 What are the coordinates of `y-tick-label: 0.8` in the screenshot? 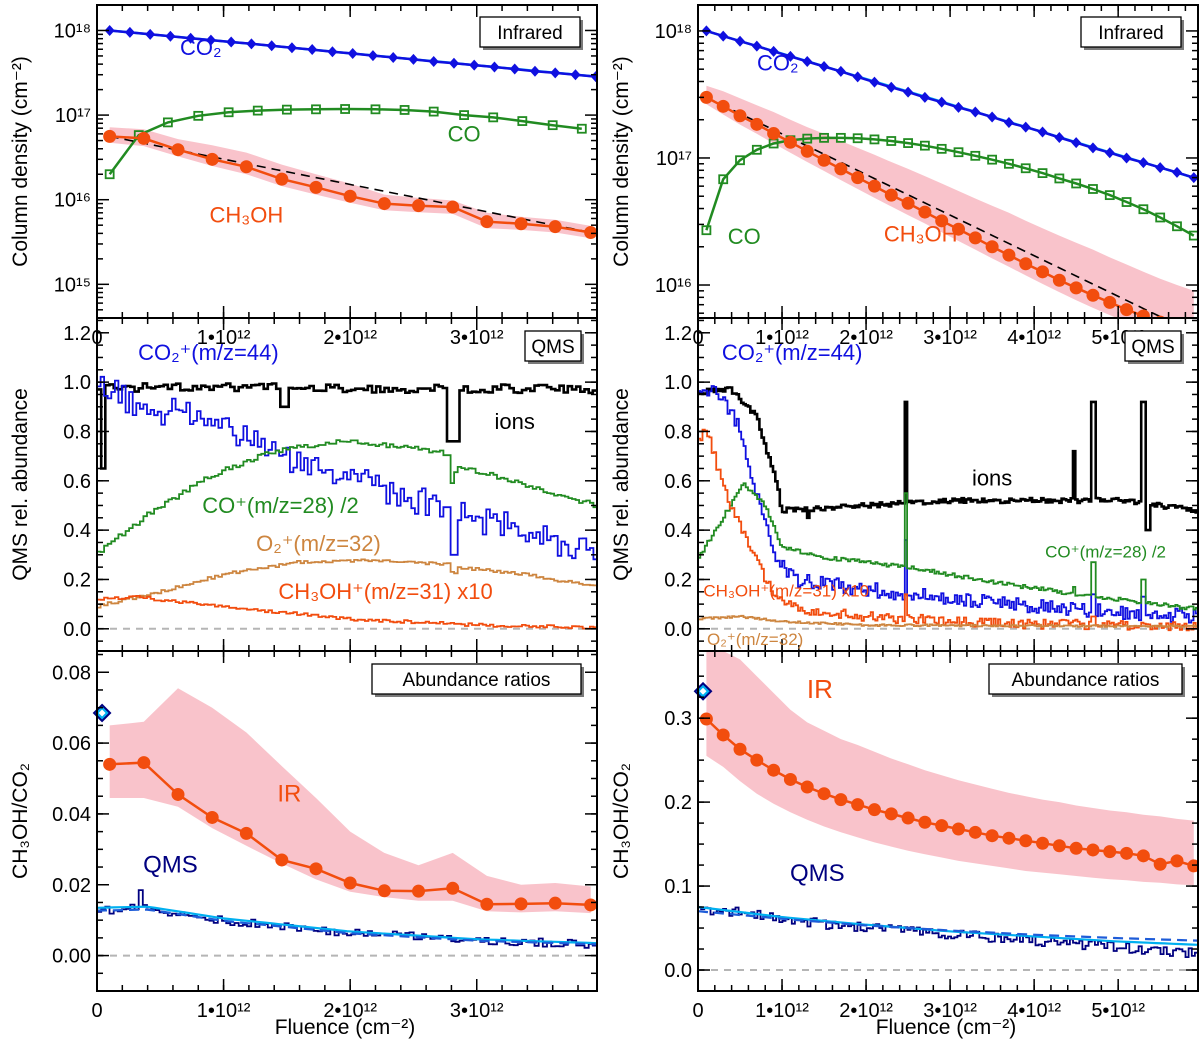 It's located at (678, 432).